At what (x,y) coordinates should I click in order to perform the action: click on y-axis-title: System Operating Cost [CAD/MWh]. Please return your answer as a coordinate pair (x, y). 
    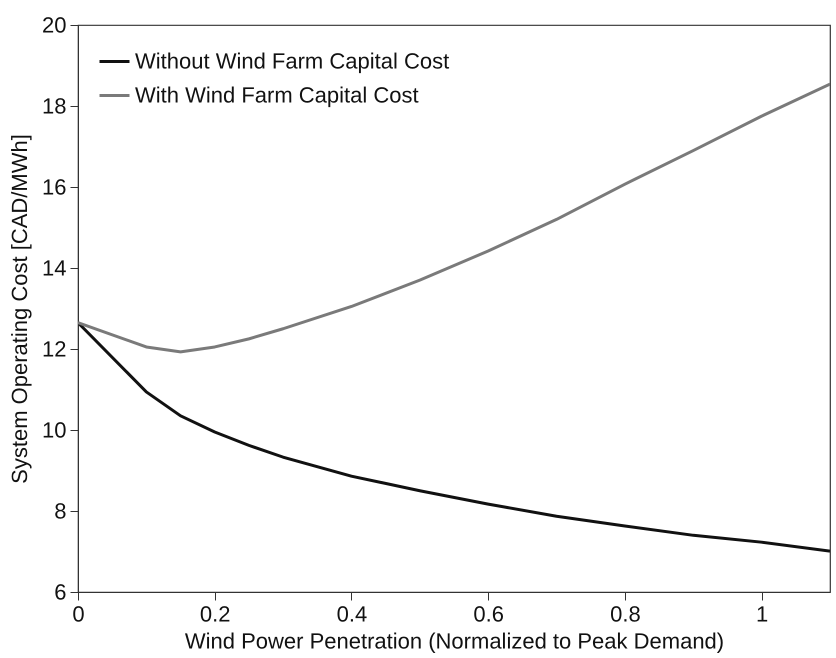
    Looking at the image, I should click on (19, 309).